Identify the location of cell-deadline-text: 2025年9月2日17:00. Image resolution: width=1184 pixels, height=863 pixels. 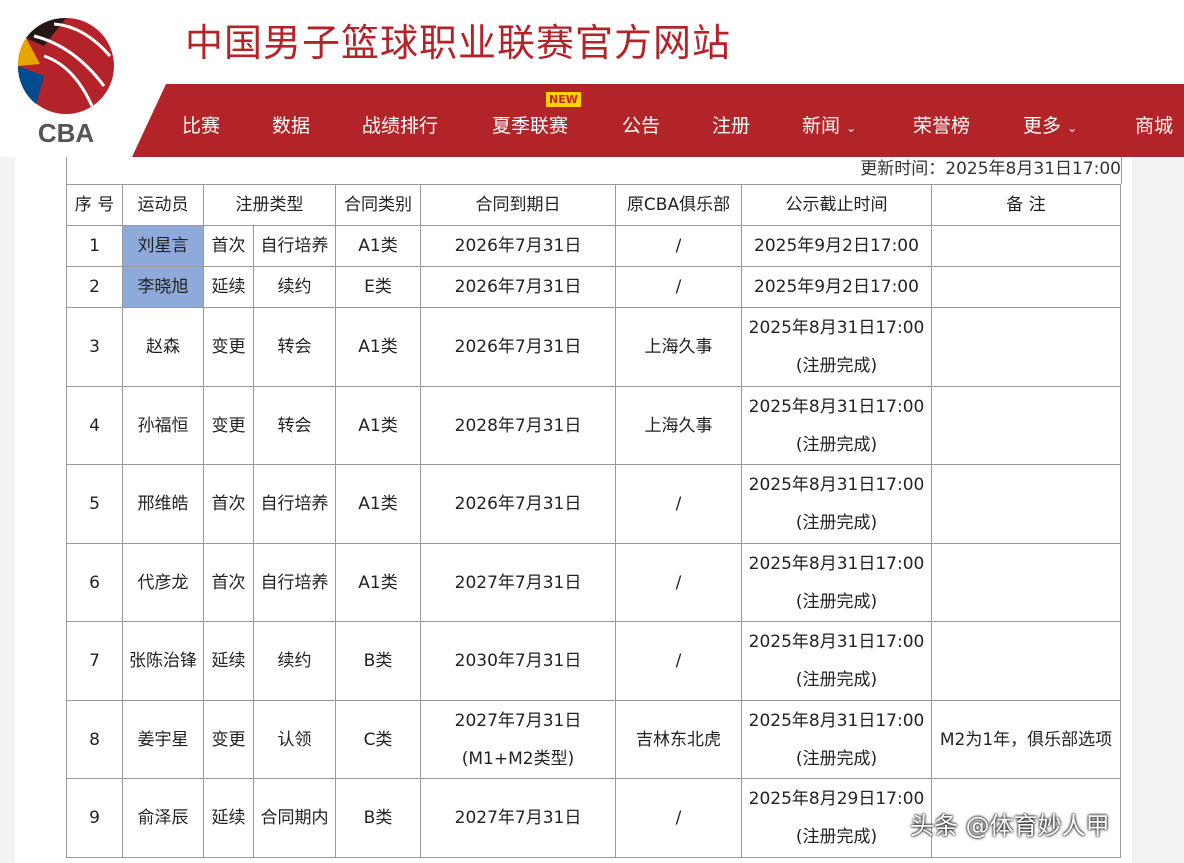
(836, 246).